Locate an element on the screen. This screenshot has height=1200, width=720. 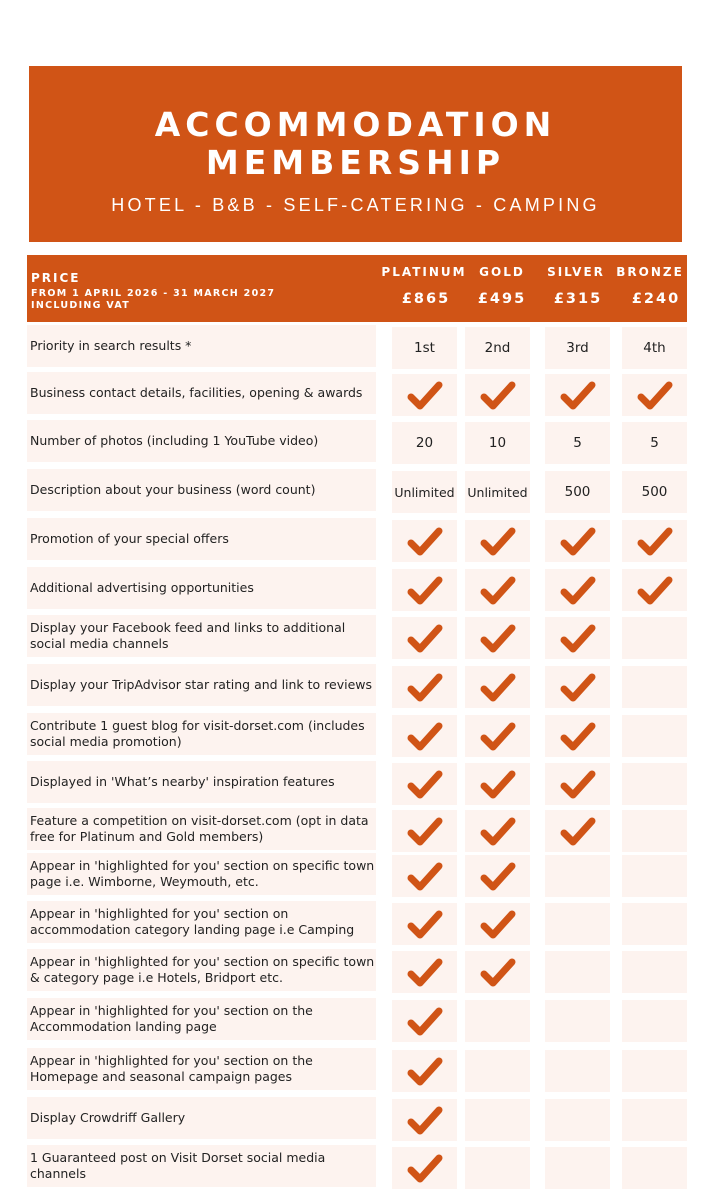
tier-cell-bronze: 500 is located at coordinates (654, 492).